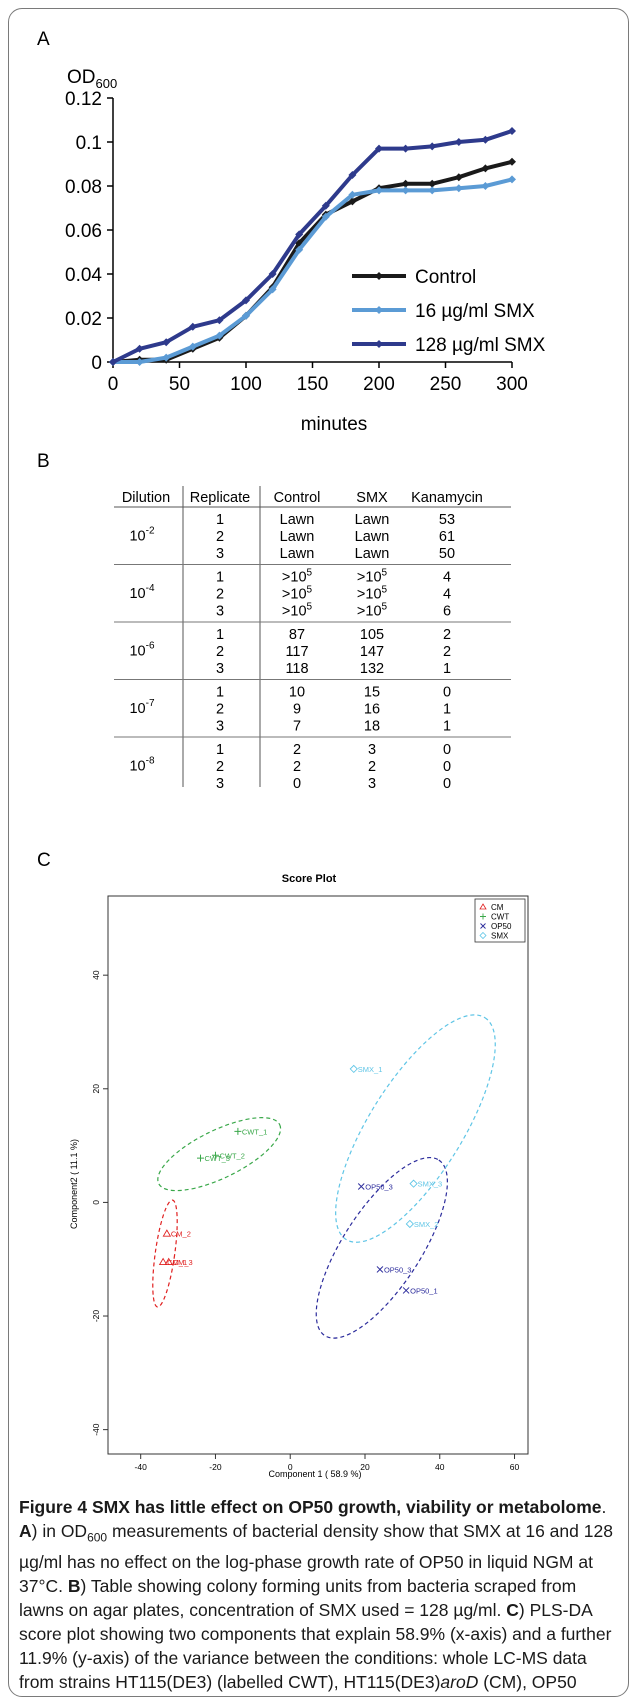  I want to click on legend-label: Control, so click(445, 277).